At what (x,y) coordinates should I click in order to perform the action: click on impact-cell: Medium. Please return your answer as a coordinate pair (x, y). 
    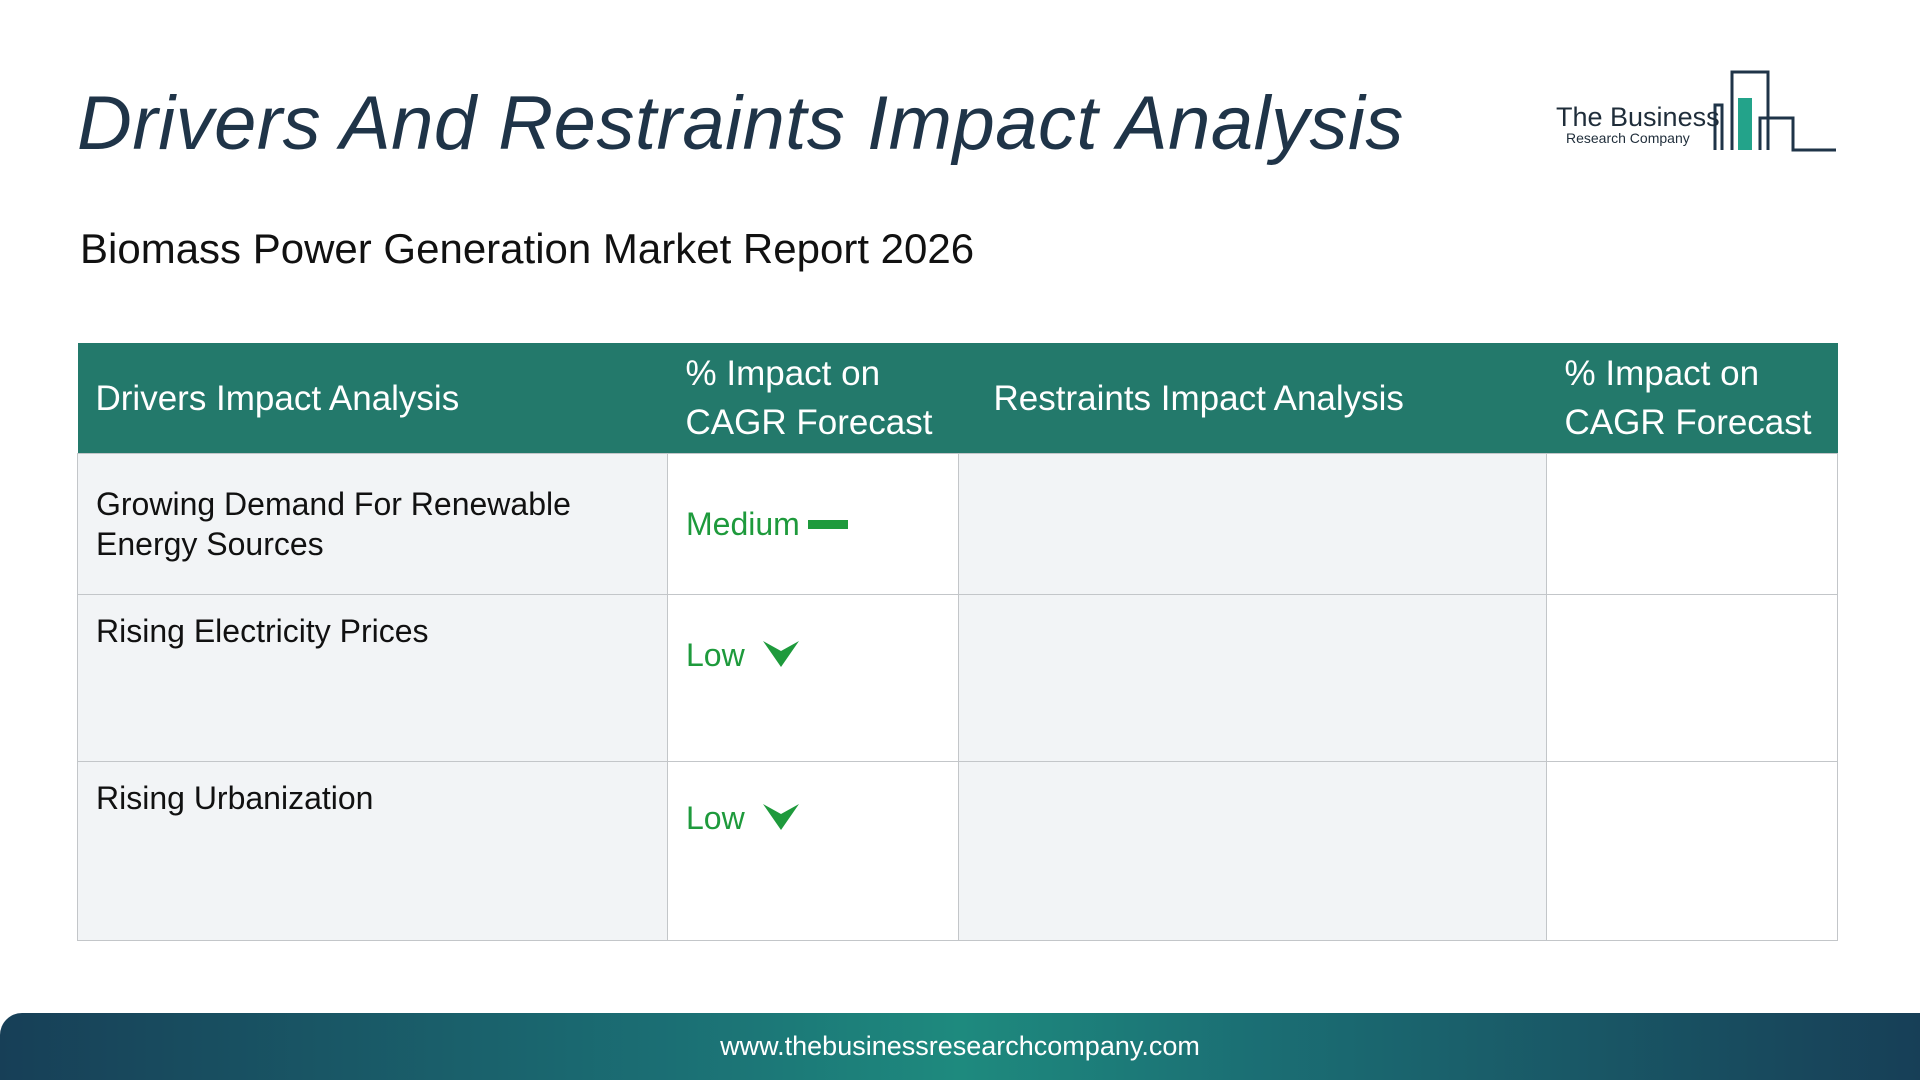
    Looking at the image, I should click on (813, 524).